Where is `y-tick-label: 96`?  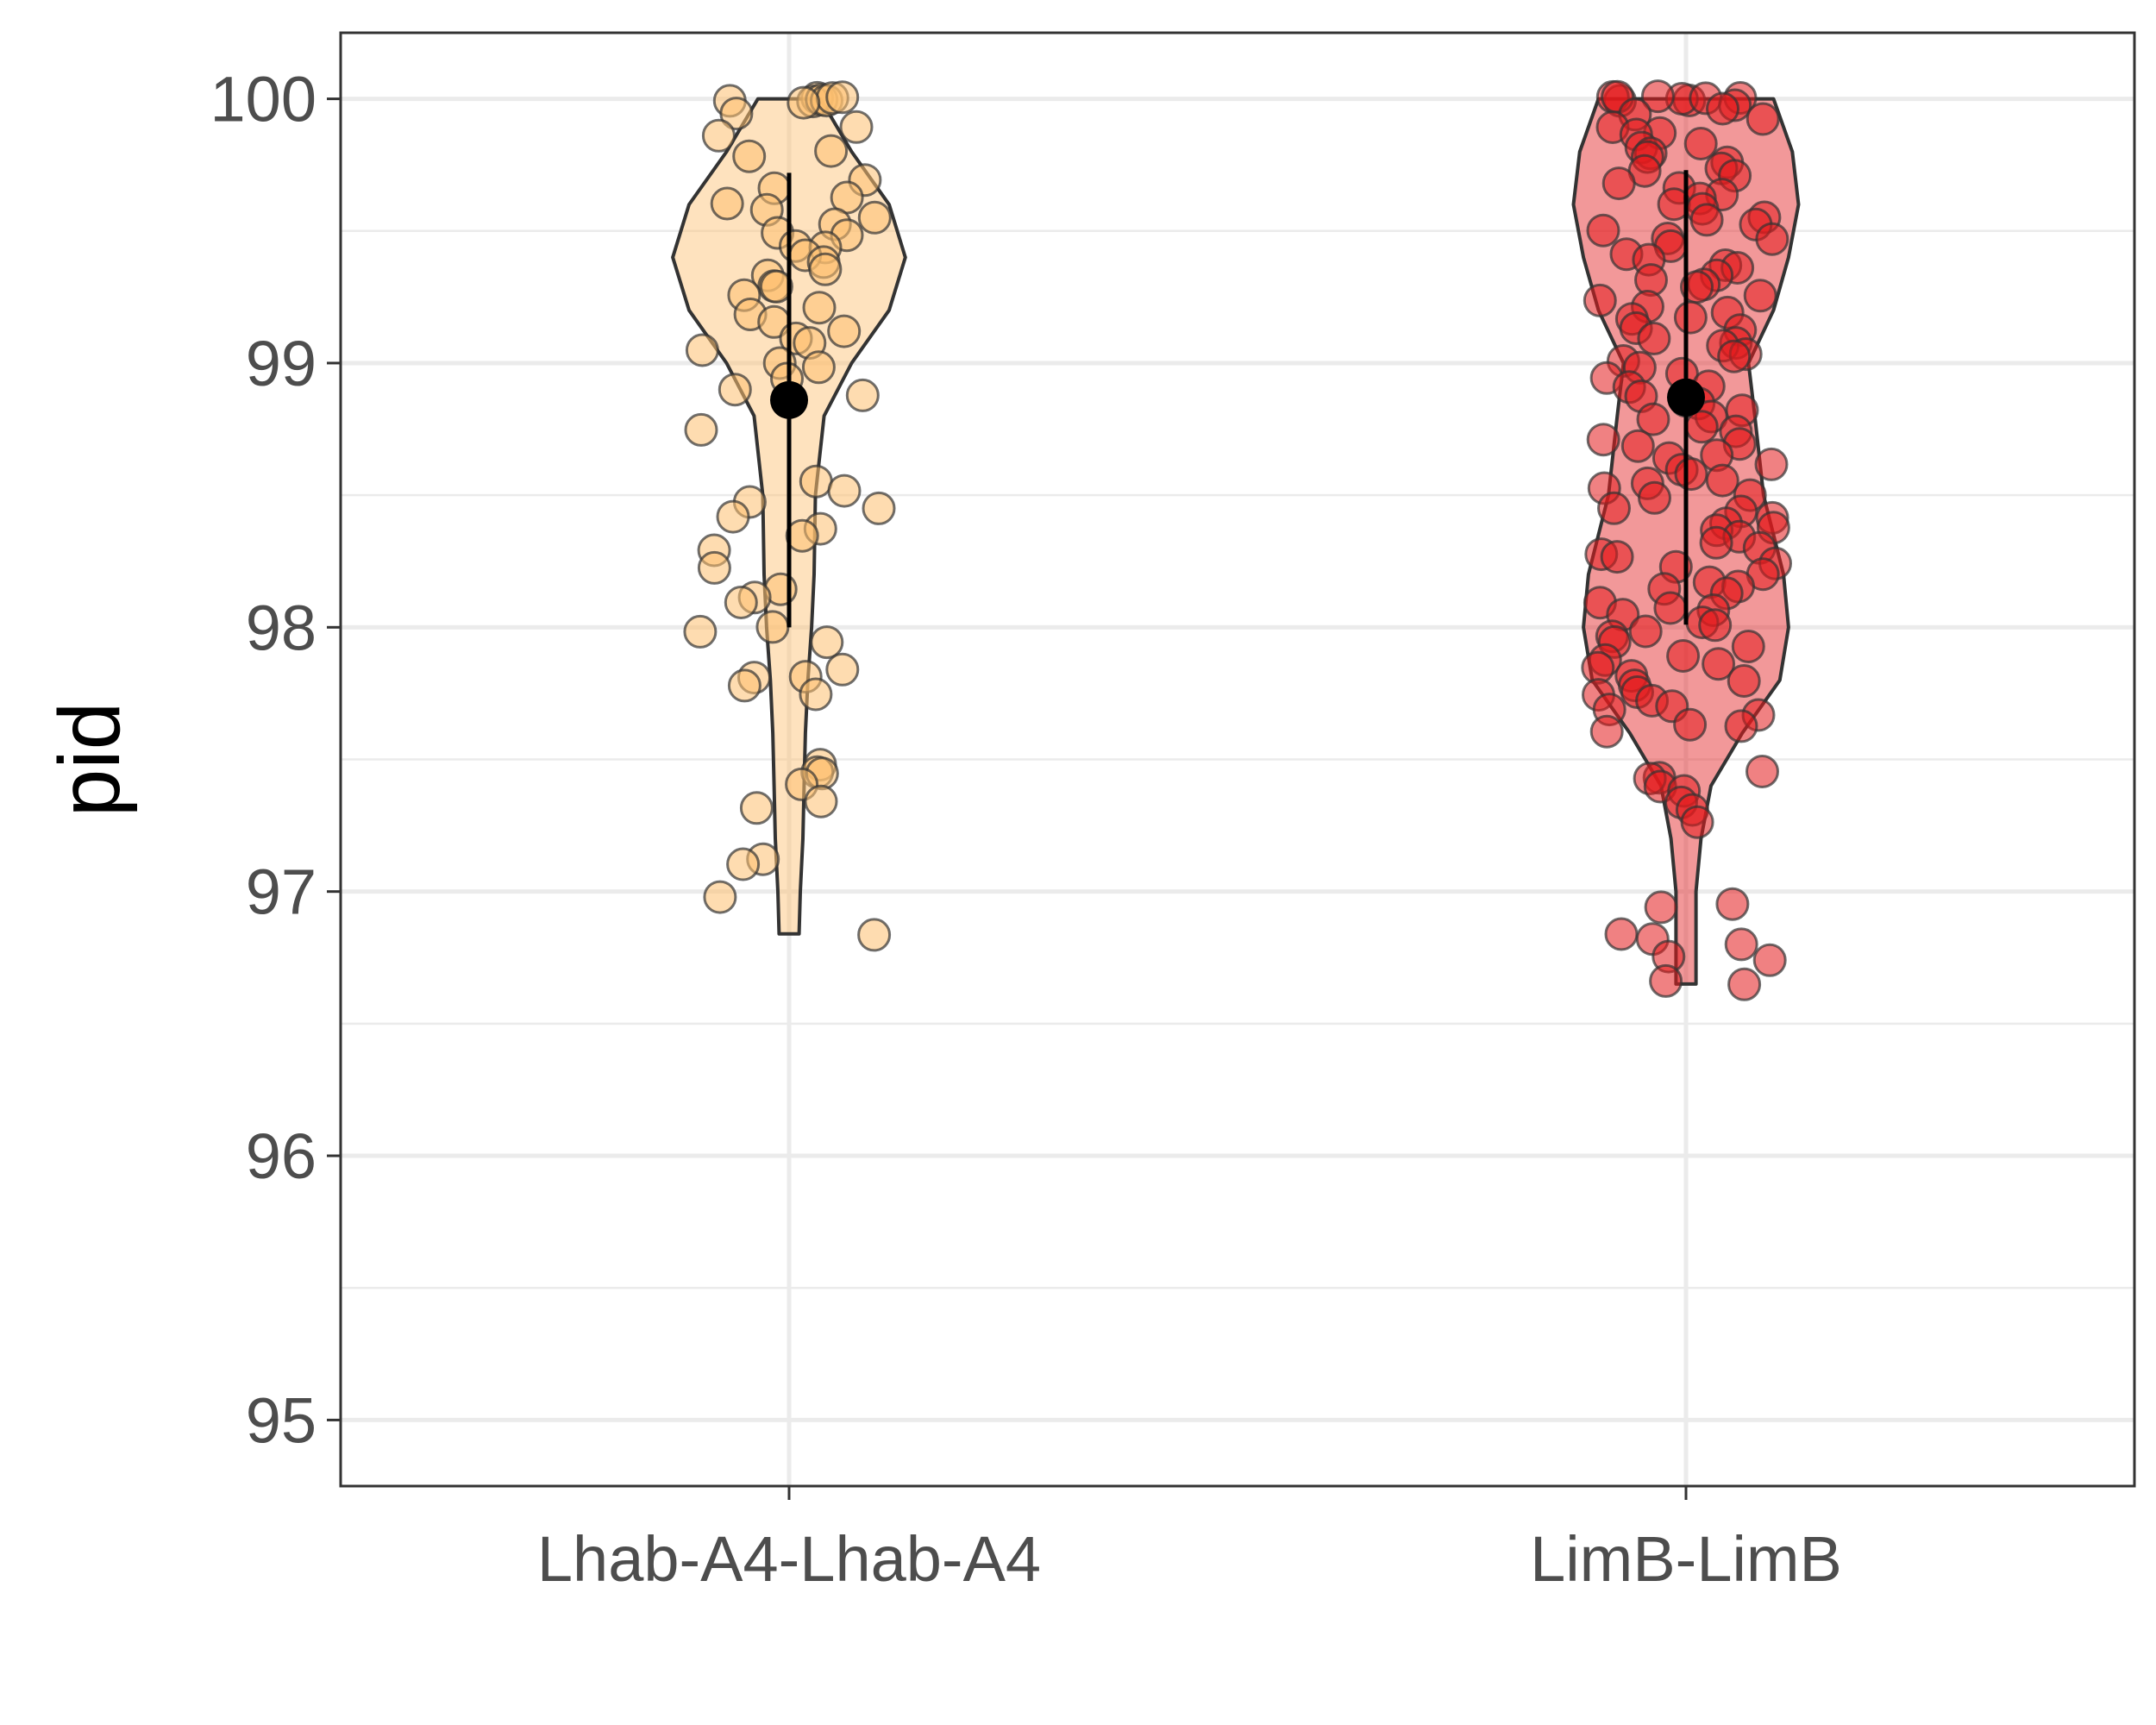
y-tick-label: 96 is located at coordinates (281, 1156).